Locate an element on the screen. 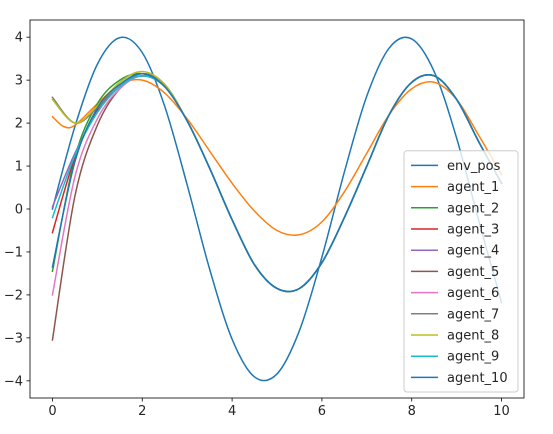 Image resolution: width=553 pixels, height=434 pixels. x-tick-label: 10 is located at coordinates (501, 411).